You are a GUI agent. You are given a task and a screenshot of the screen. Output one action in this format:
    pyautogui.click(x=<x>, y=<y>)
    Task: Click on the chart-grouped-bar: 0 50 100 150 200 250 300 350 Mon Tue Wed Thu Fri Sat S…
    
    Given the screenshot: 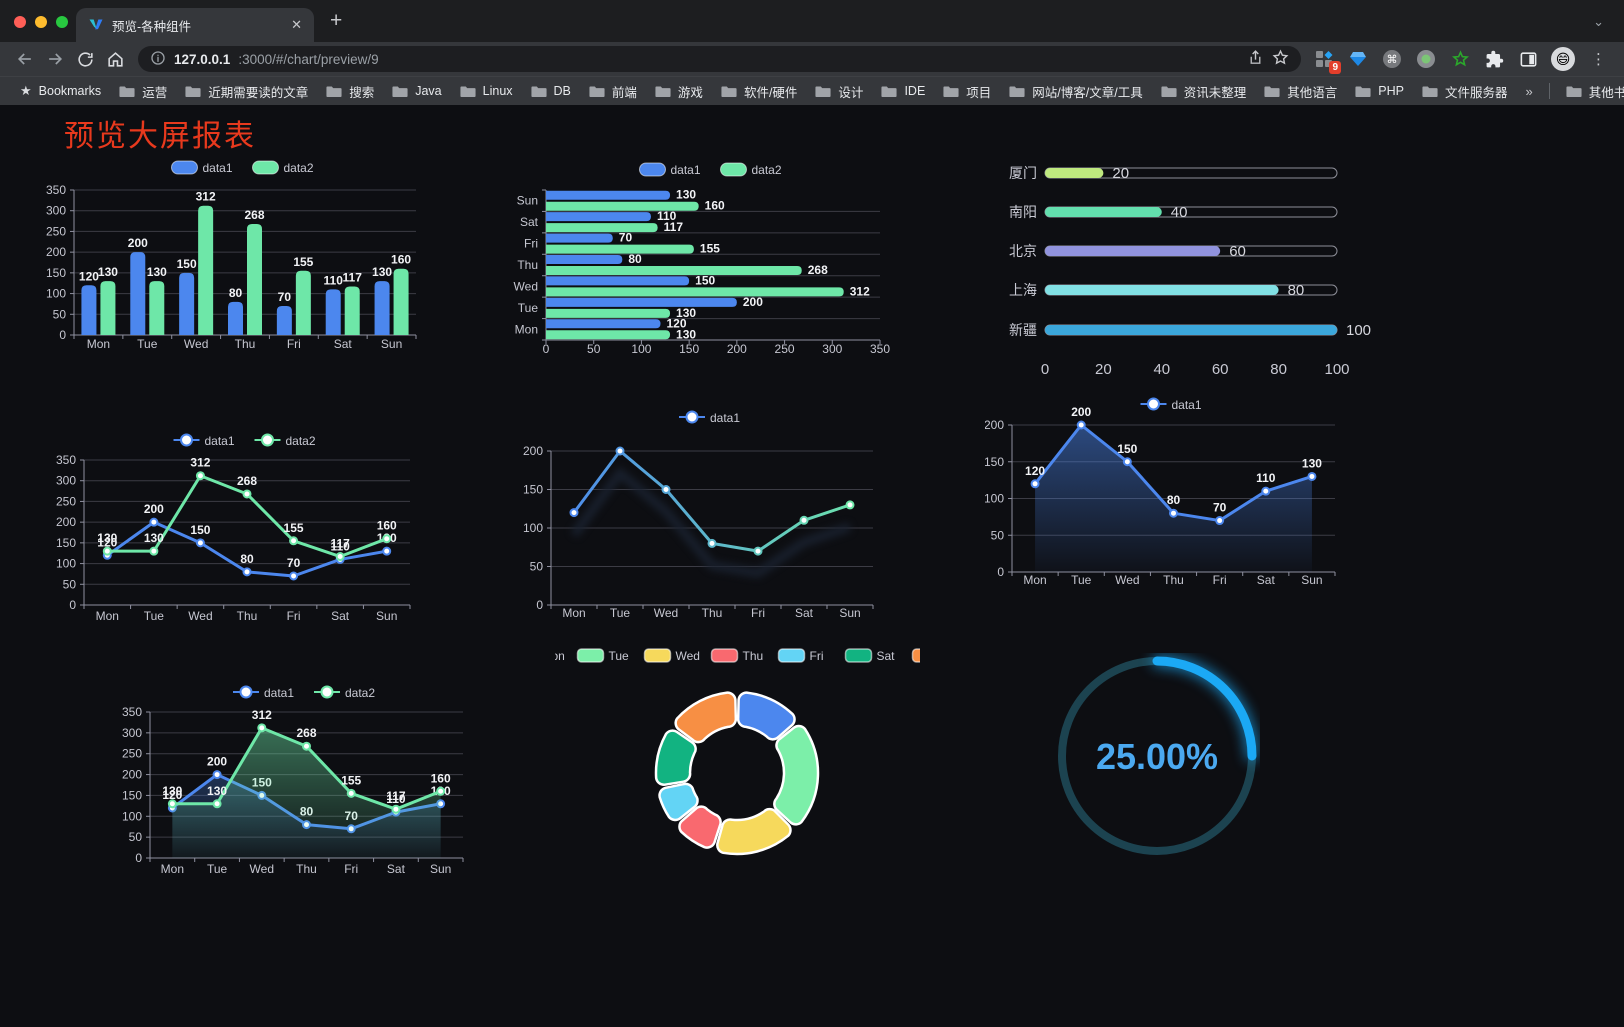 What is the action you would take?
    pyautogui.click(x=231, y=257)
    